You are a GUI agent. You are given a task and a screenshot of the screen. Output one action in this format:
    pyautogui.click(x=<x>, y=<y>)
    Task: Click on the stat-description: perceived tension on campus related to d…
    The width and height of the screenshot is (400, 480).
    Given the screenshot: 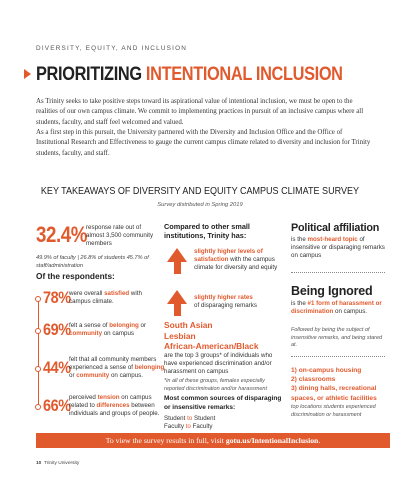 What is the action you would take?
    pyautogui.click(x=114, y=405)
    